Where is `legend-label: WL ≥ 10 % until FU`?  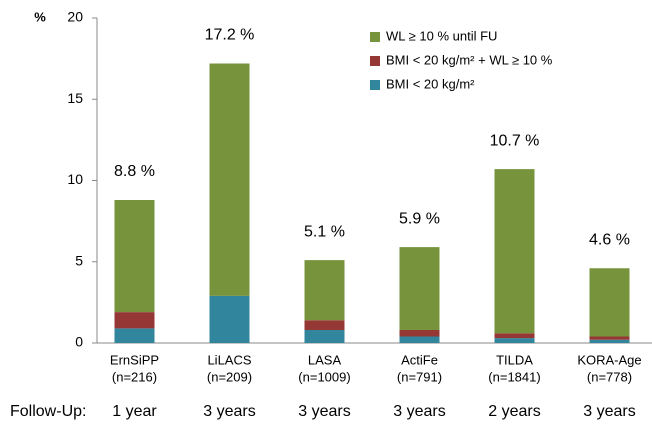 legend-label: WL ≥ 10 % until FU is located at coordinates (441, 35).